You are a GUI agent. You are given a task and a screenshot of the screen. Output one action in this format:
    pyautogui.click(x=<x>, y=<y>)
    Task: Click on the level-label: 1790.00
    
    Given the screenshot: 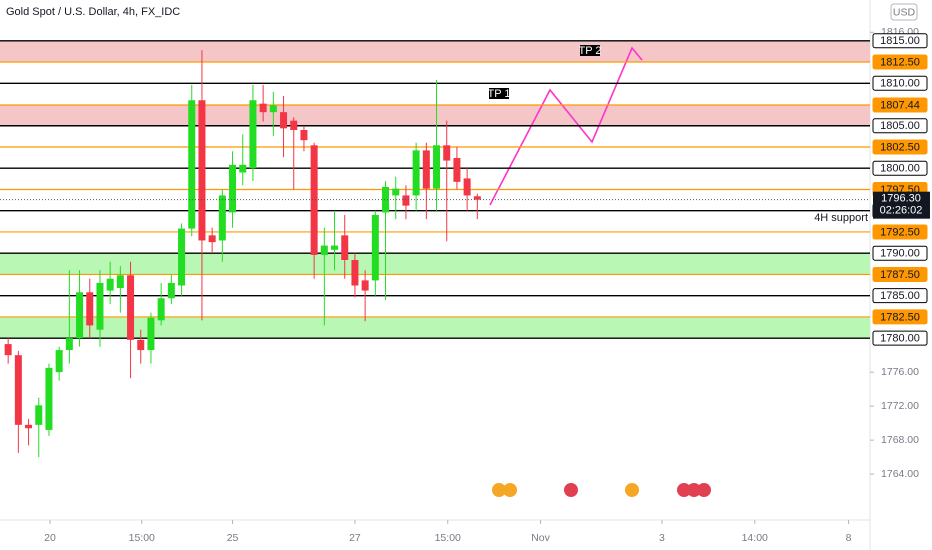 What is the action you would take?
    pyautogui.click(x=900, y=254)
    